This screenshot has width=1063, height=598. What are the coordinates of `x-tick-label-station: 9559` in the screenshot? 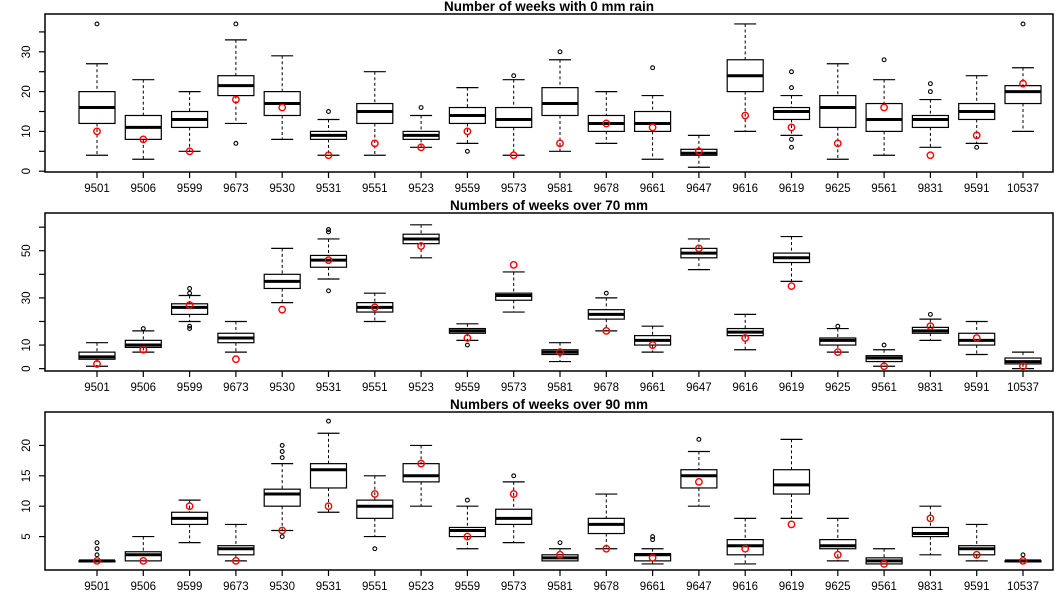 It's located at (468, 388).